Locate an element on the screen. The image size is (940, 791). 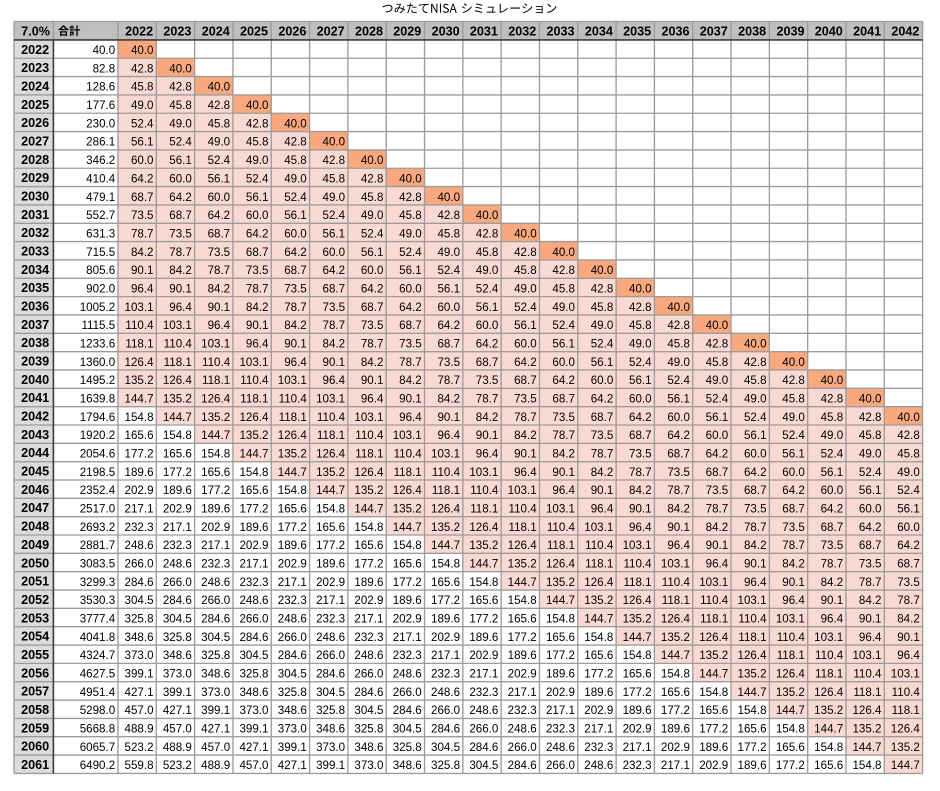
svg-text: 2061 is located at coordinates (35, 765).